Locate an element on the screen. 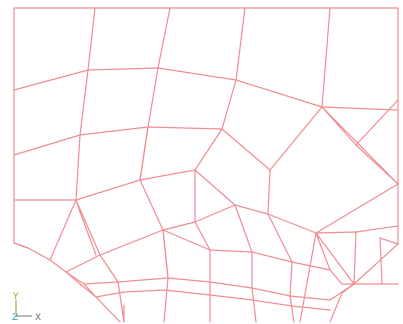  axis-triad: Y Z X is located at coordinates (26, 307).